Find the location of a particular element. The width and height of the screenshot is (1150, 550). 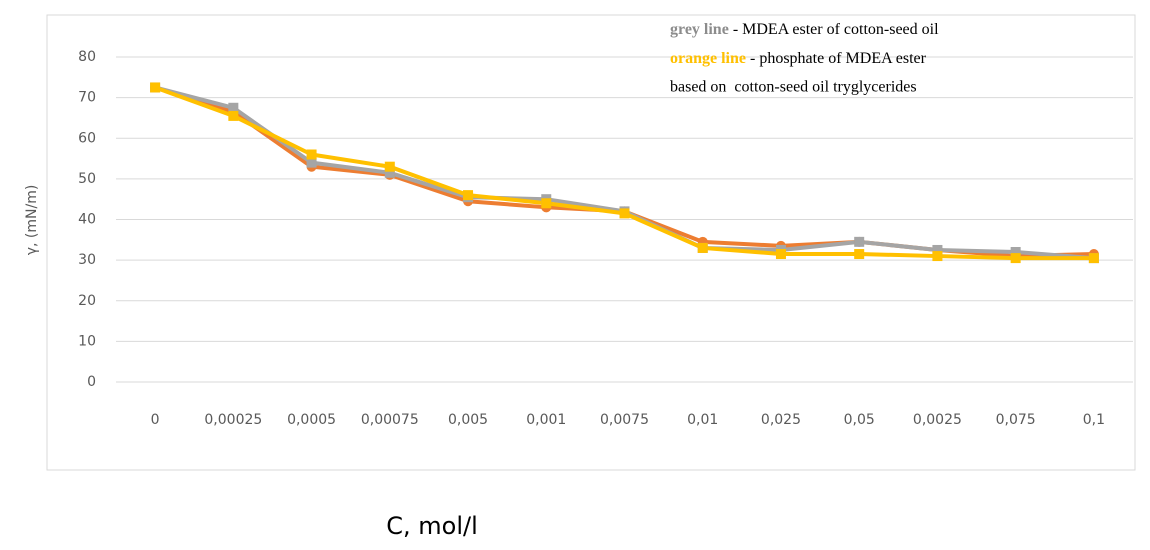

x-tick-label: 0,05 is located at coordinates (859, 420).